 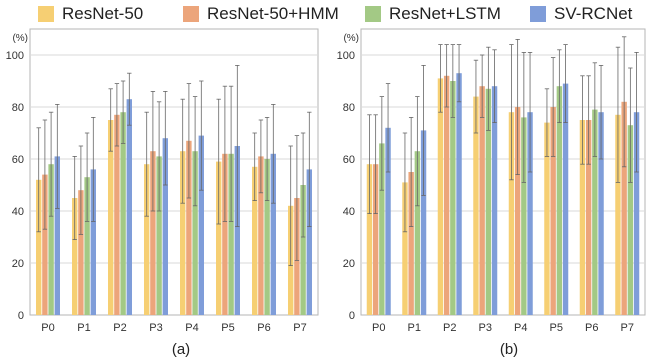 What do you see at coordinates (191, 14) in the screenshot?
I see `legend-swatch-resnet-50-hmm` at bounding box center [191, 14].